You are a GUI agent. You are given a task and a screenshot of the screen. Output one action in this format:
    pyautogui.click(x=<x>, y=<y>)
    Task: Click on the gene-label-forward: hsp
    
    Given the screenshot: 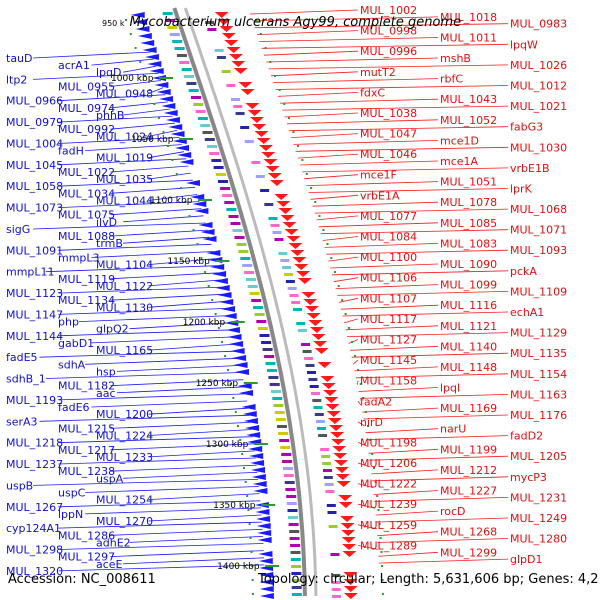 What is the action you would take?
    pyautogui.click(x=106, y=371)
    